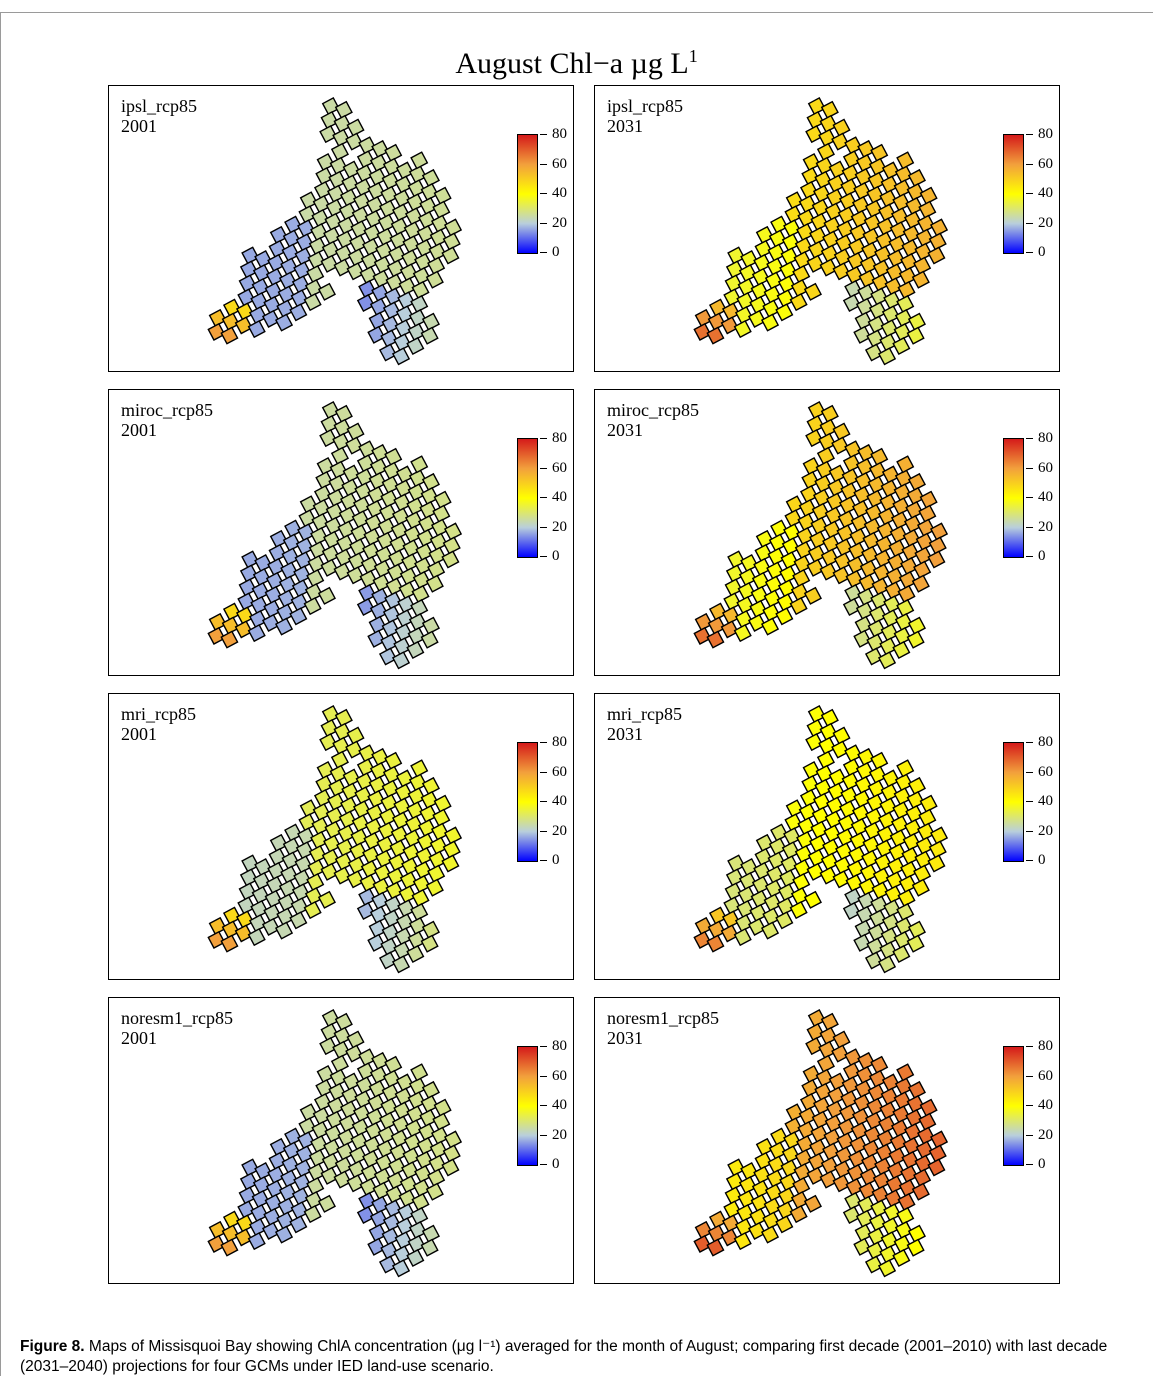  I want to click on map-panel: noresm1_rcp85 2001 80 60 40 20 0, so click(341, 1140).